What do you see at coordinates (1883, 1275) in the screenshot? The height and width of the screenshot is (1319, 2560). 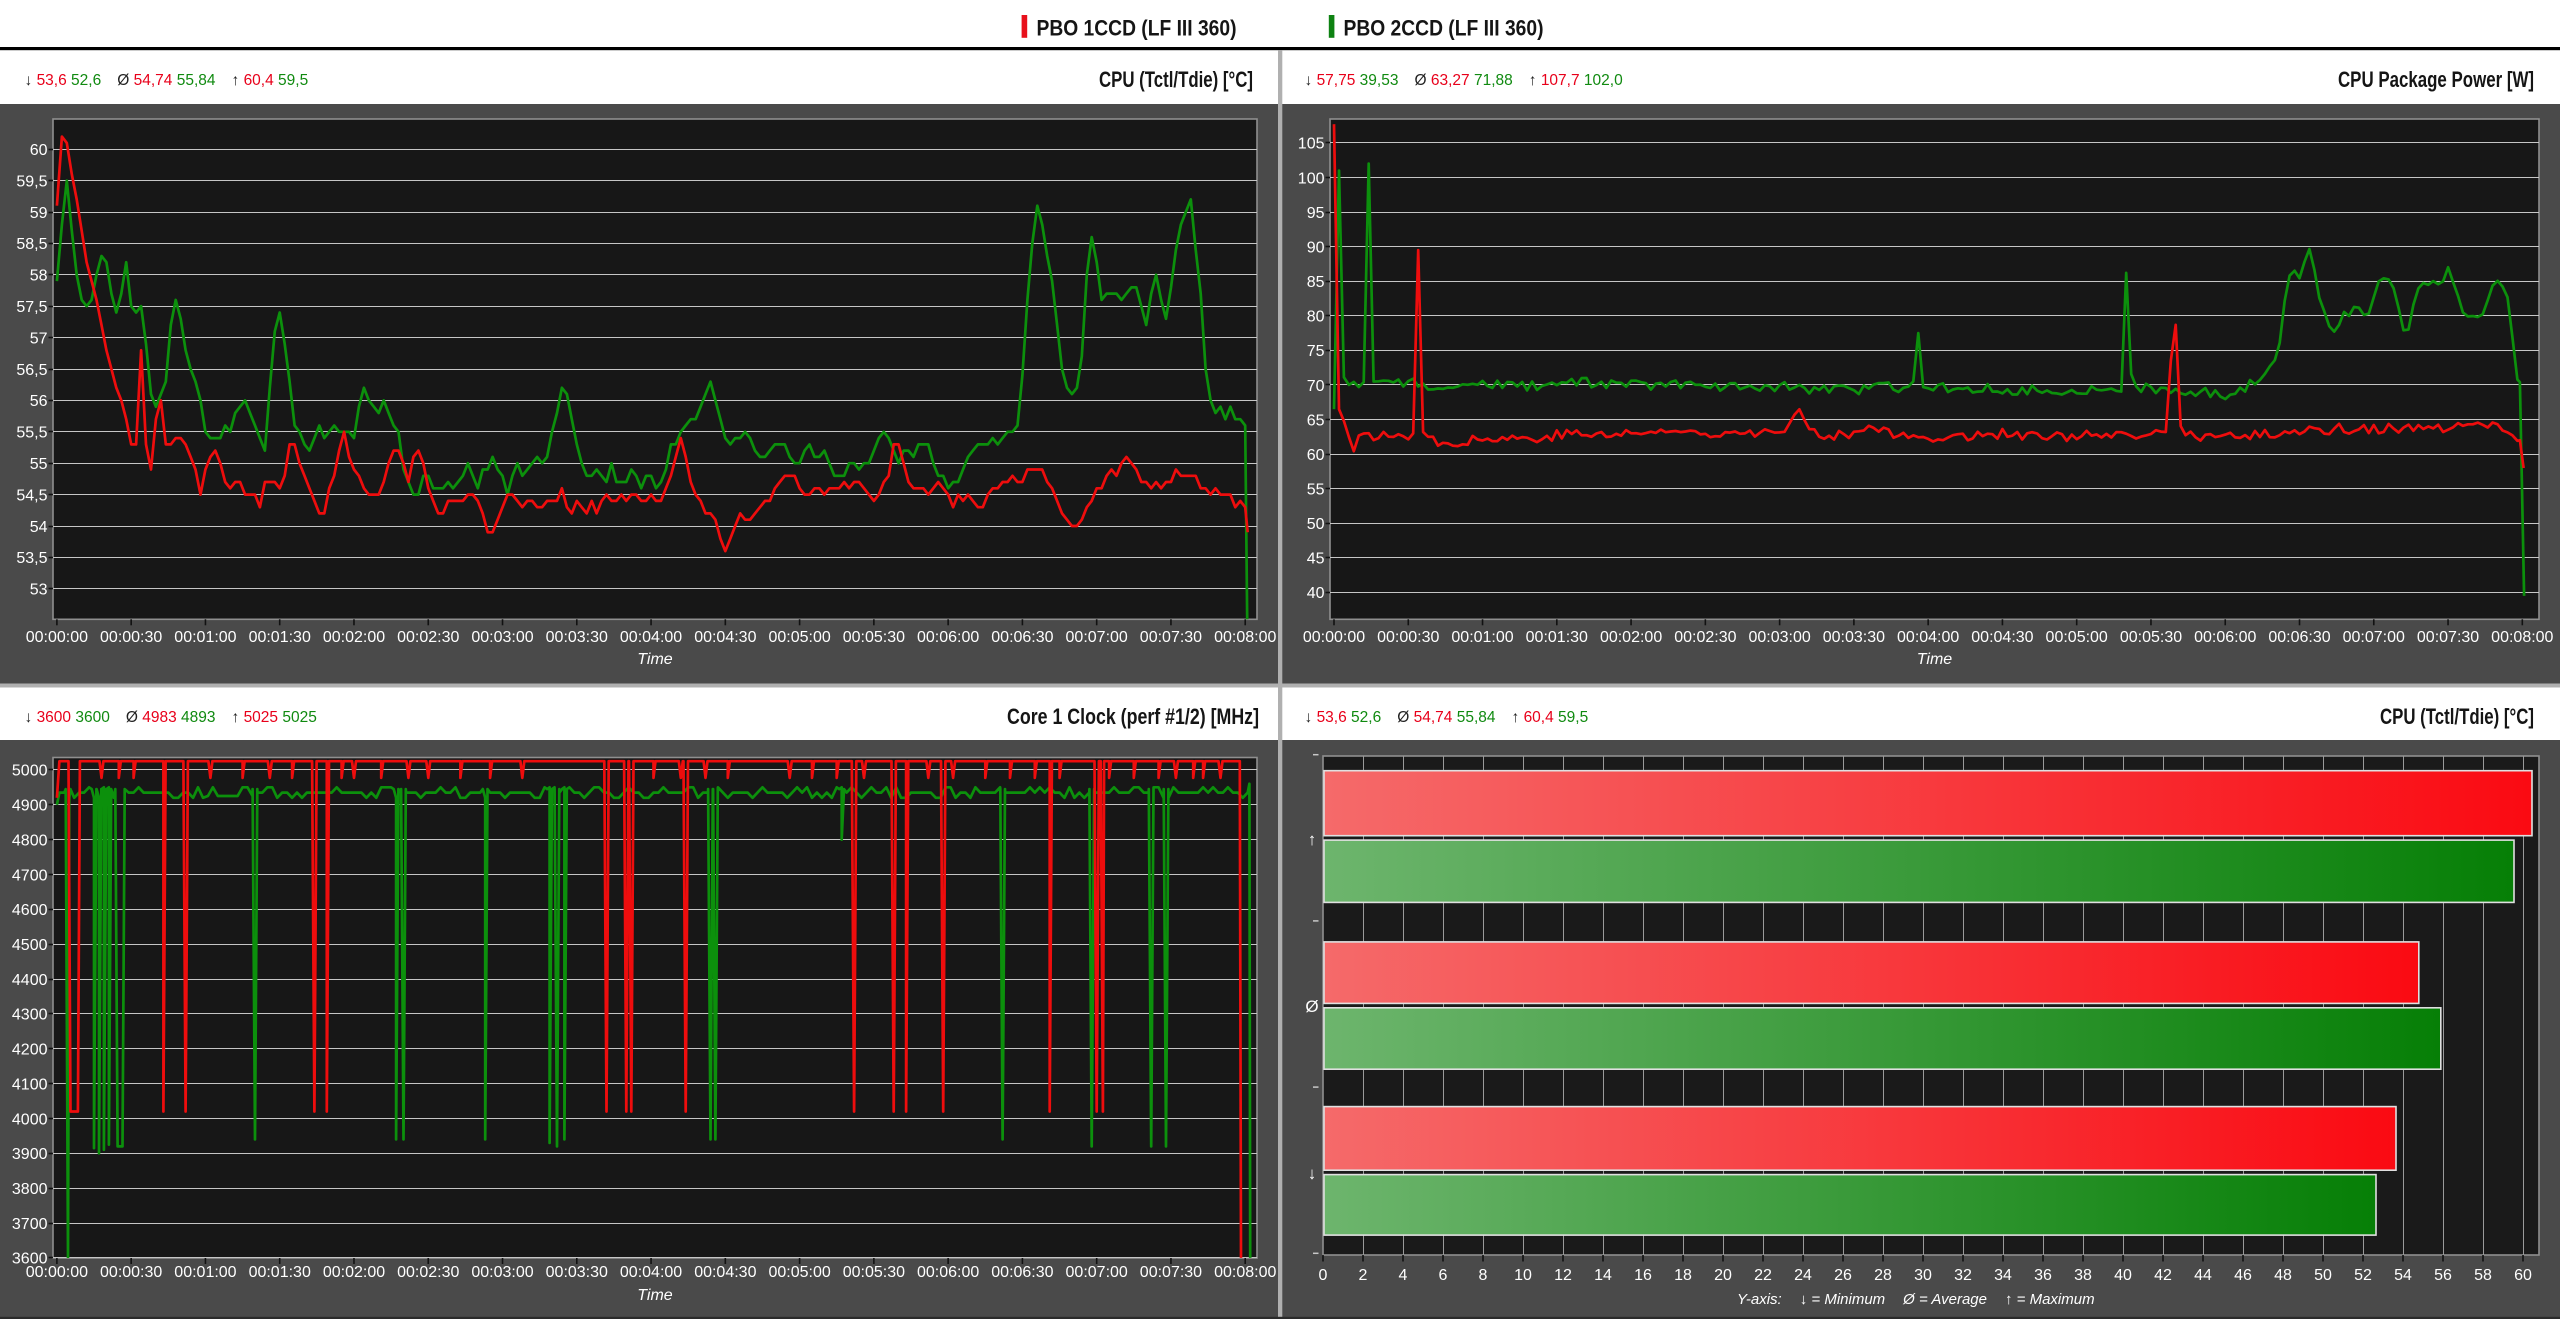 I see `svg-text: 28` at bounding box center [1883, 1275].